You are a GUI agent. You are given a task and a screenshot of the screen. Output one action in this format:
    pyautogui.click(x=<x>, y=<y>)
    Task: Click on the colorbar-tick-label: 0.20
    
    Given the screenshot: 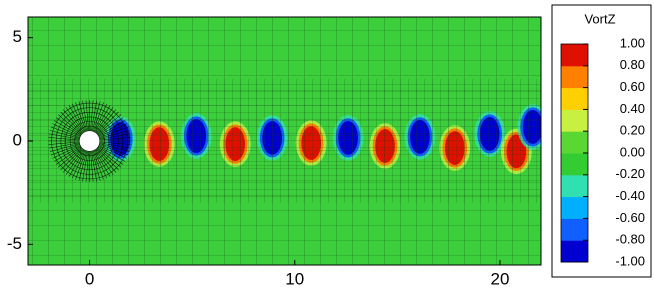 What is the action you would take?
    pyautogui.click(x=632, y=130)
    